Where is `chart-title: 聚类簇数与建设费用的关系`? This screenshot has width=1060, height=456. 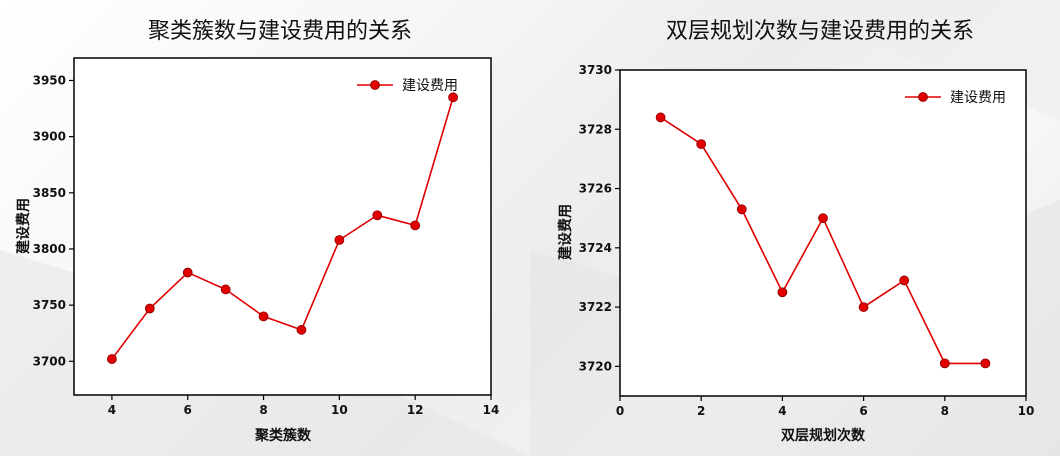 chart-title: 聚类簇数与建设费用的关系 is located at coordinates (280, 31).